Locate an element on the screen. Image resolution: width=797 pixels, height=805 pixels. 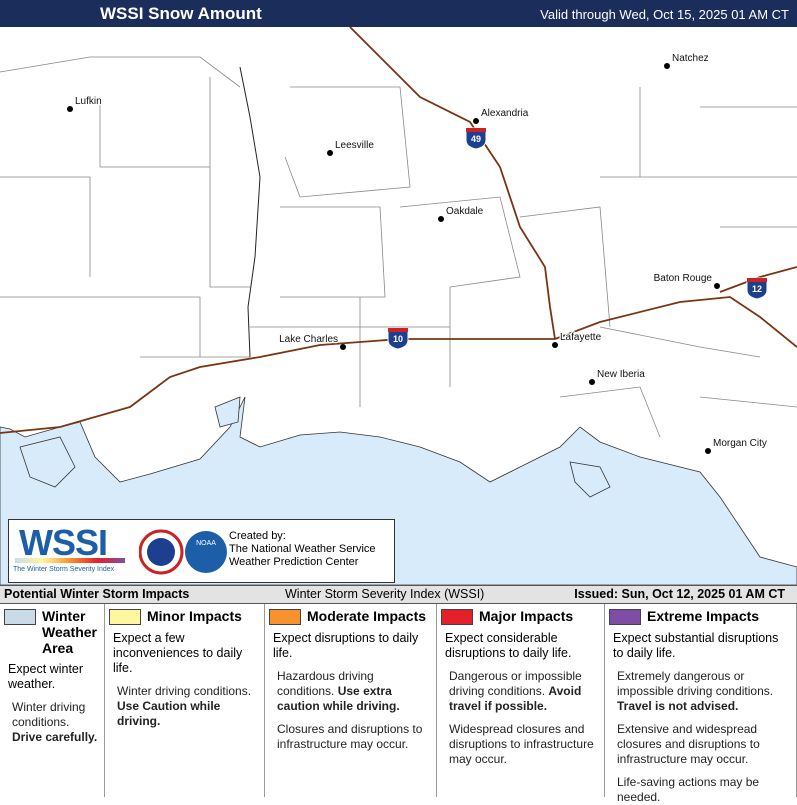
legend-header: Major Impacts is located at coordinates (520, 616).